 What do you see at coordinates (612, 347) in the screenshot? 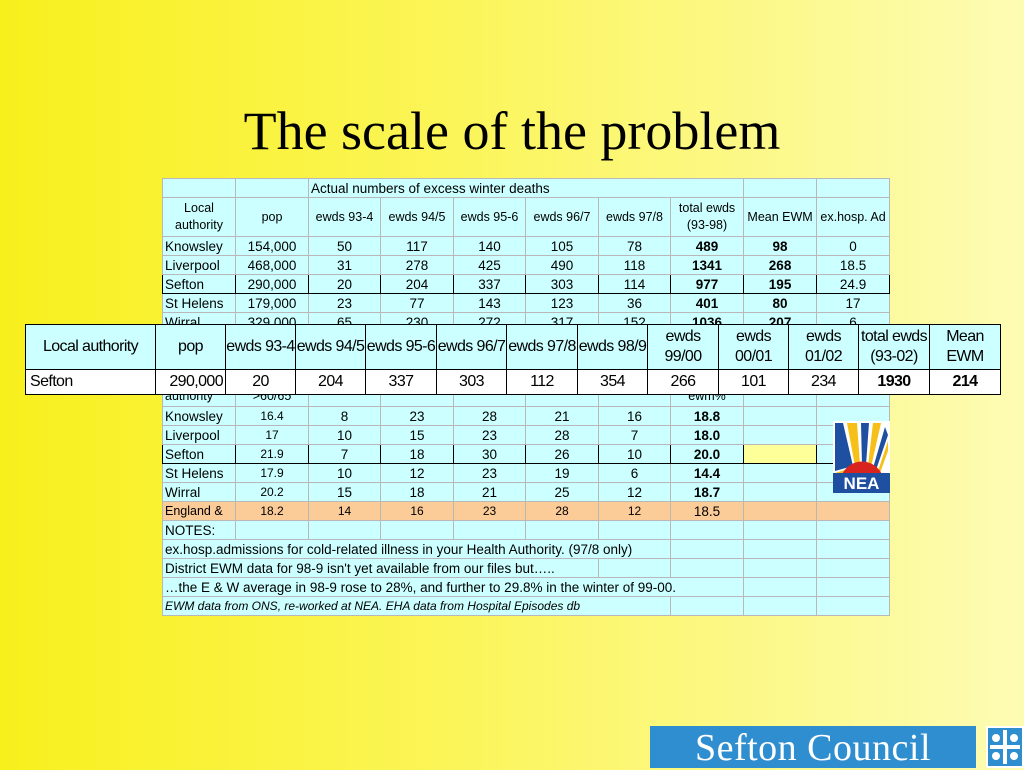
I see `column-header: ewds 98/9` at bounding box center [612, 347].